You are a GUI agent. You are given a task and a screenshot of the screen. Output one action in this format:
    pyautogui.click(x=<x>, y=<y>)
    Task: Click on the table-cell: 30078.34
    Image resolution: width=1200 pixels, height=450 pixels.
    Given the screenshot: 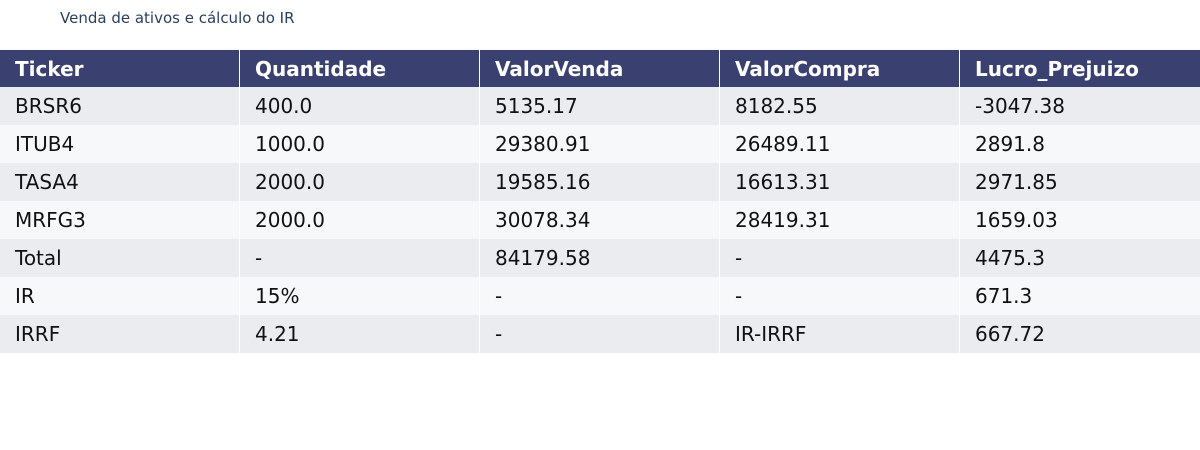 What is the action you would take?
    pyautogui.click(x=600, y=220)
    